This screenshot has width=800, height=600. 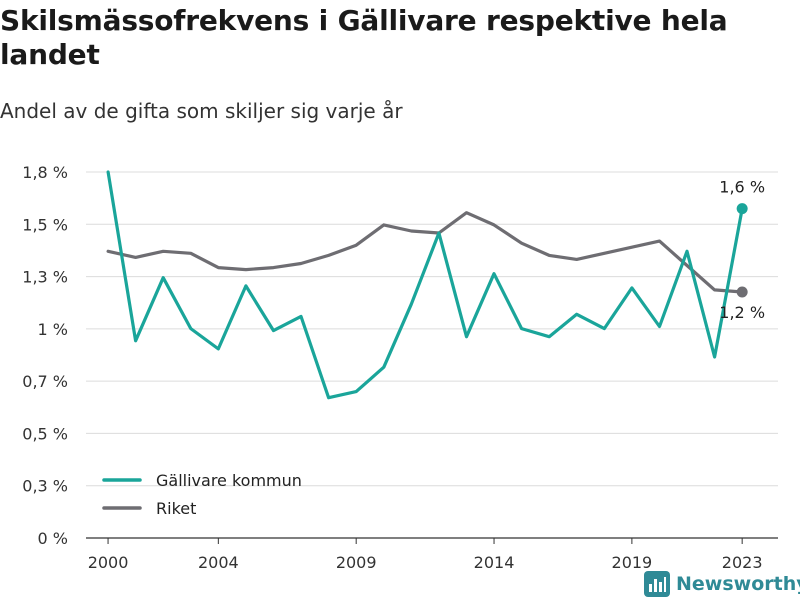 What do you see at coordinates (425, 555) in the screenshot?
I see `x-axis: 2000 2004 2009 2014 2019 2023` at bounding box center [425, 555].